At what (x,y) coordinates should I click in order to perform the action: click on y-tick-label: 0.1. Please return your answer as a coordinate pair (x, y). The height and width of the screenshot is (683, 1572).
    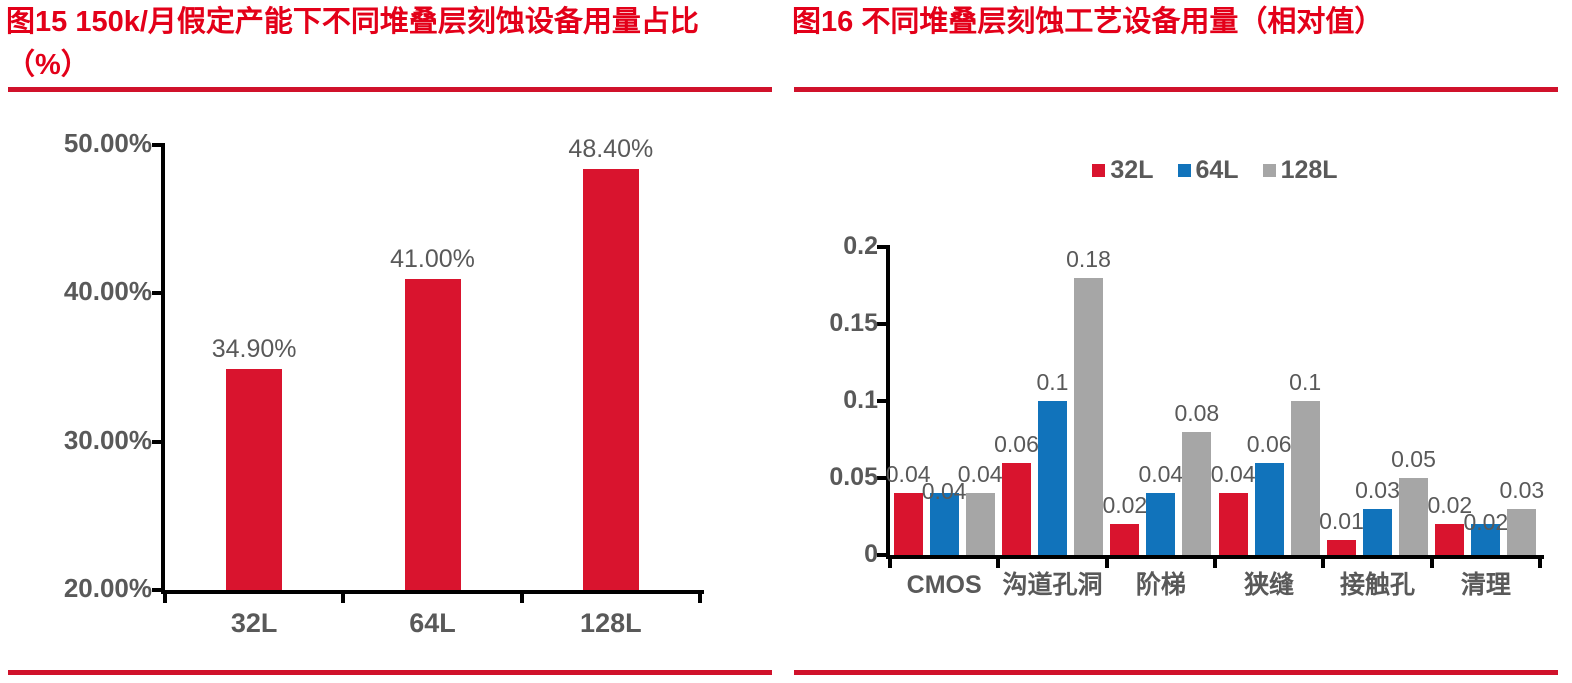
    Looking at the image, I should click on (860, 399).